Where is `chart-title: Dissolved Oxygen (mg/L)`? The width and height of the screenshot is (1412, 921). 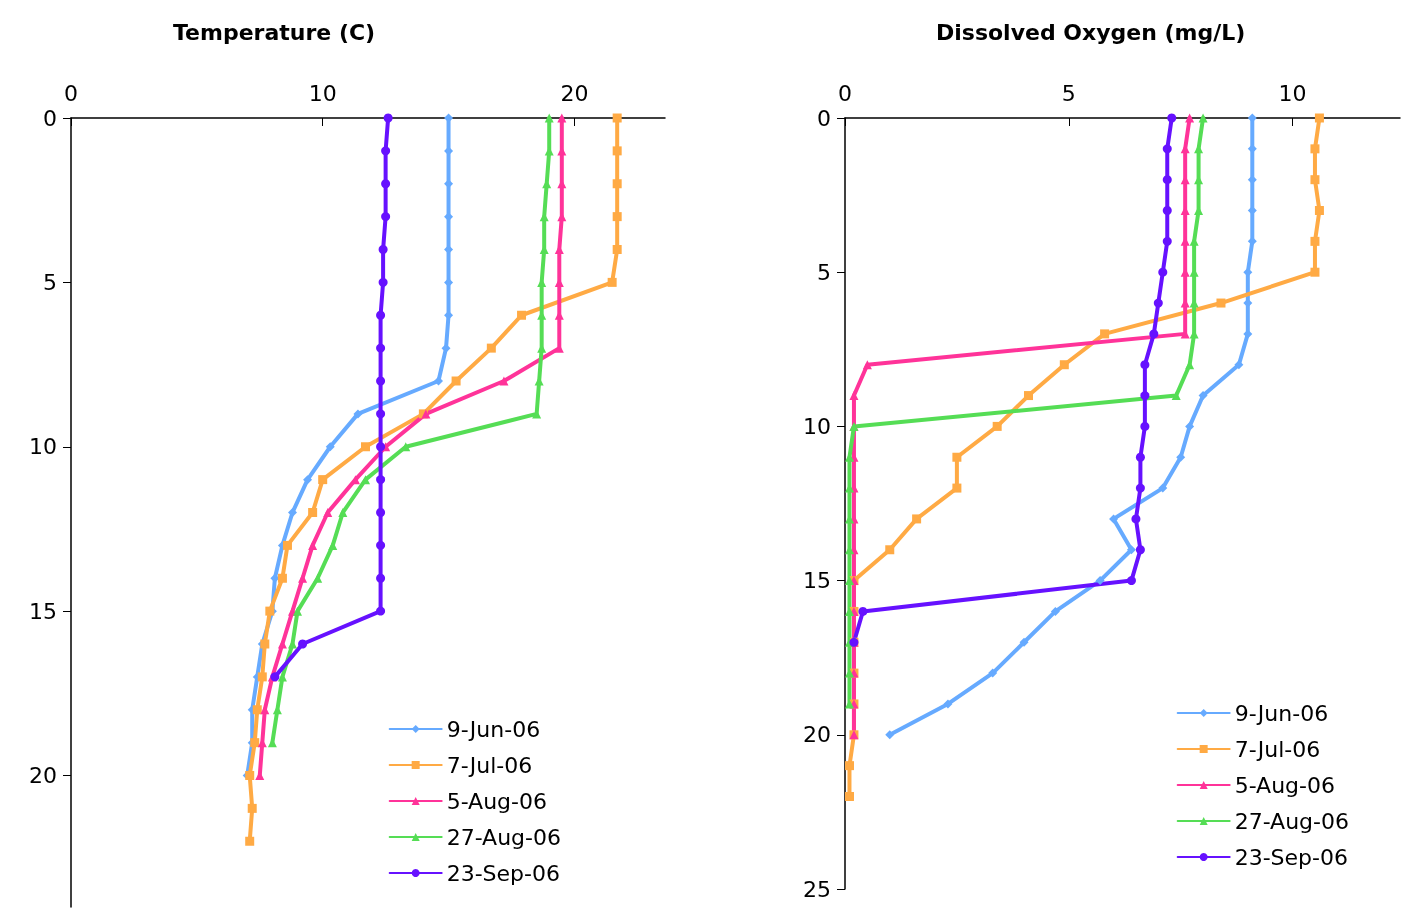 chart-title: Dissolved Oxygen (mg/L) is located at coordinates (1091, 32).